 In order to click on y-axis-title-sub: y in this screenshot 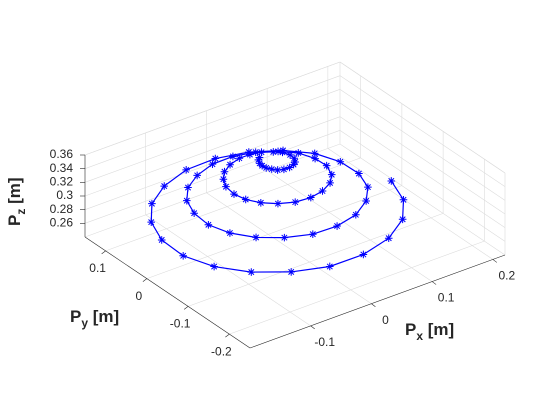, I will do `click(84, 323)`.